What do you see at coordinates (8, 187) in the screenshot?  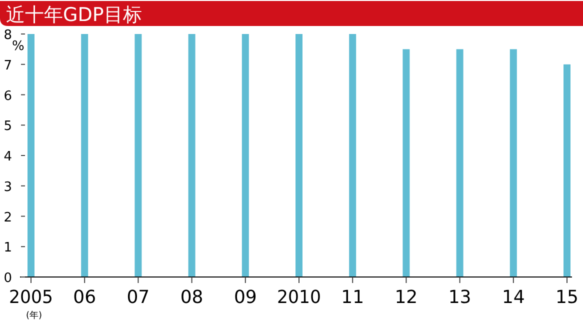 I see `y-tick-label: 3` at bounding box center [8, 187].